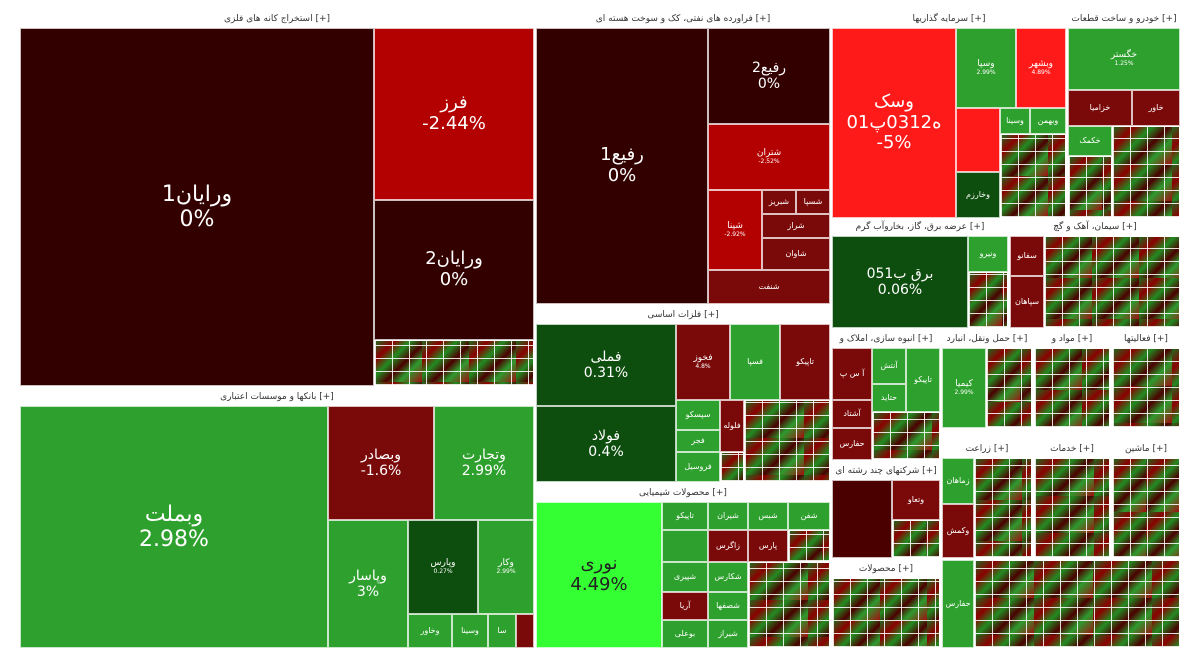 This screenshot has width=1200, height=663. What do you see at coordinates (779, 202) in the screenshot?
I see `tile-shbariz: شبریز` at bounding box center [779, 202].